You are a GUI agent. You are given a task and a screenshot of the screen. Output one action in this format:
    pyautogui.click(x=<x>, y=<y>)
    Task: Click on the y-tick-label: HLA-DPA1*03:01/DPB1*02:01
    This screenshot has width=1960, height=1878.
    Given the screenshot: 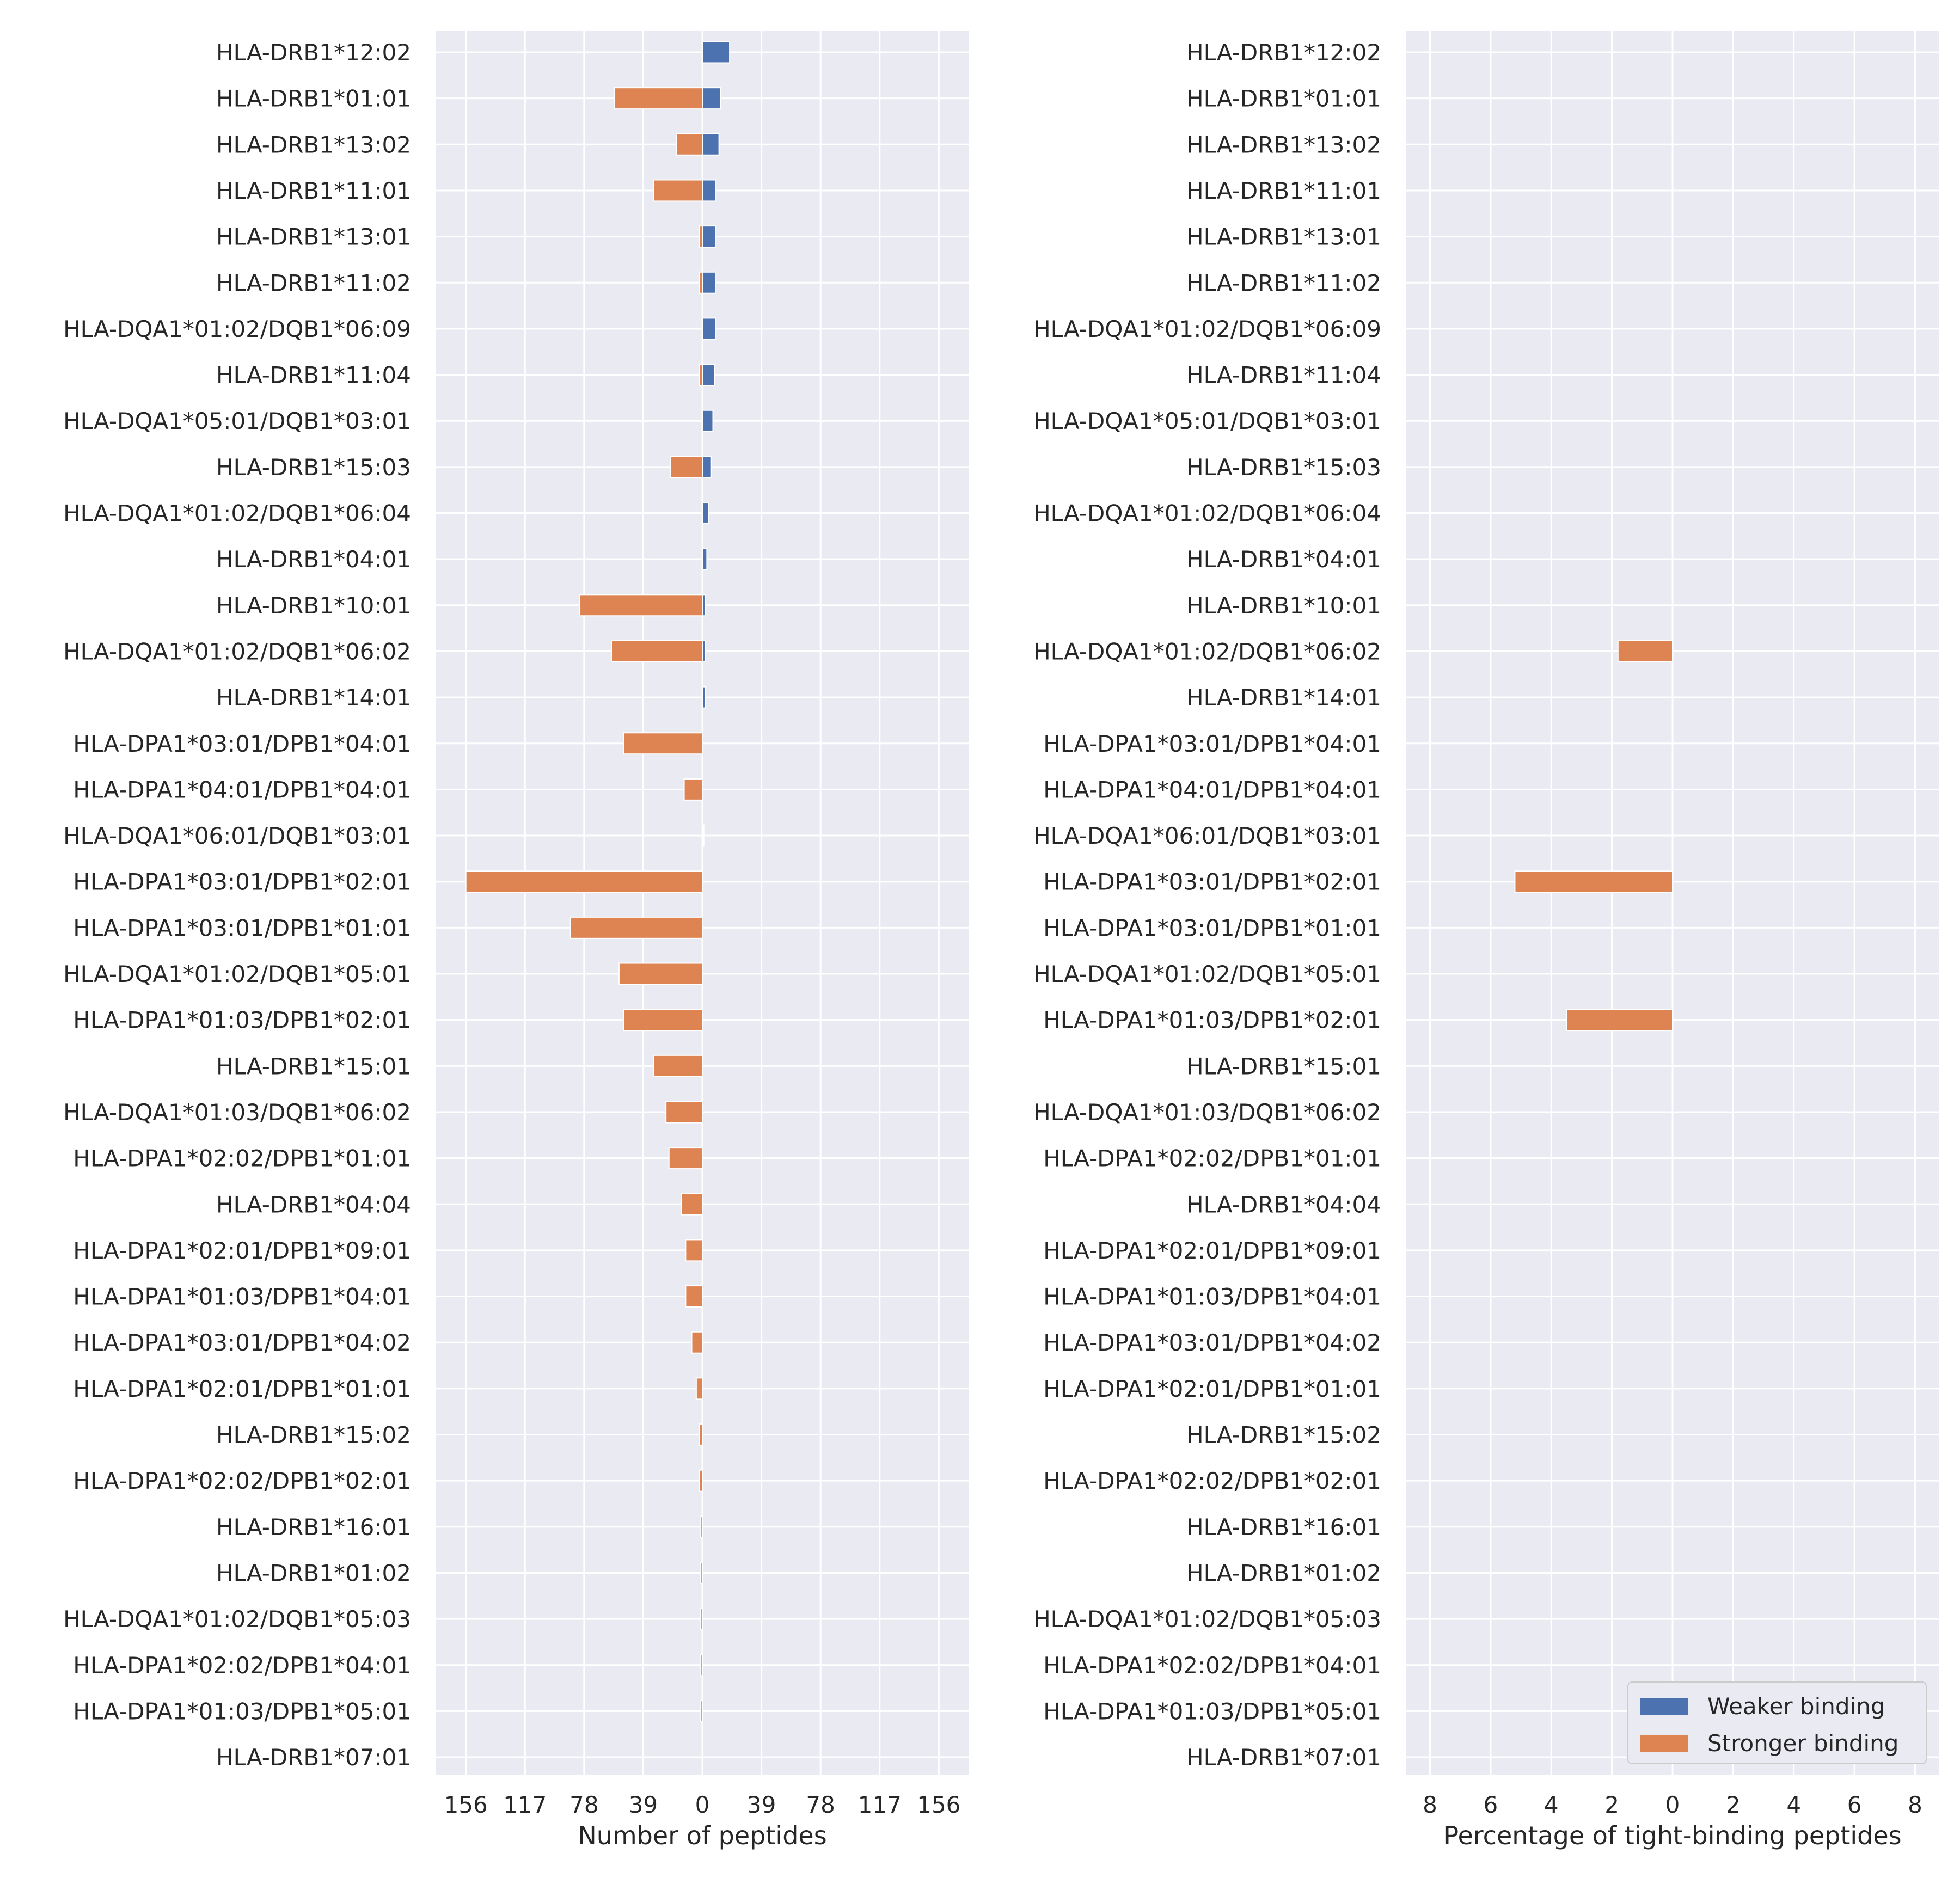 What is the action you would take?
    pyautogui.click(x=1212, y=882)
    